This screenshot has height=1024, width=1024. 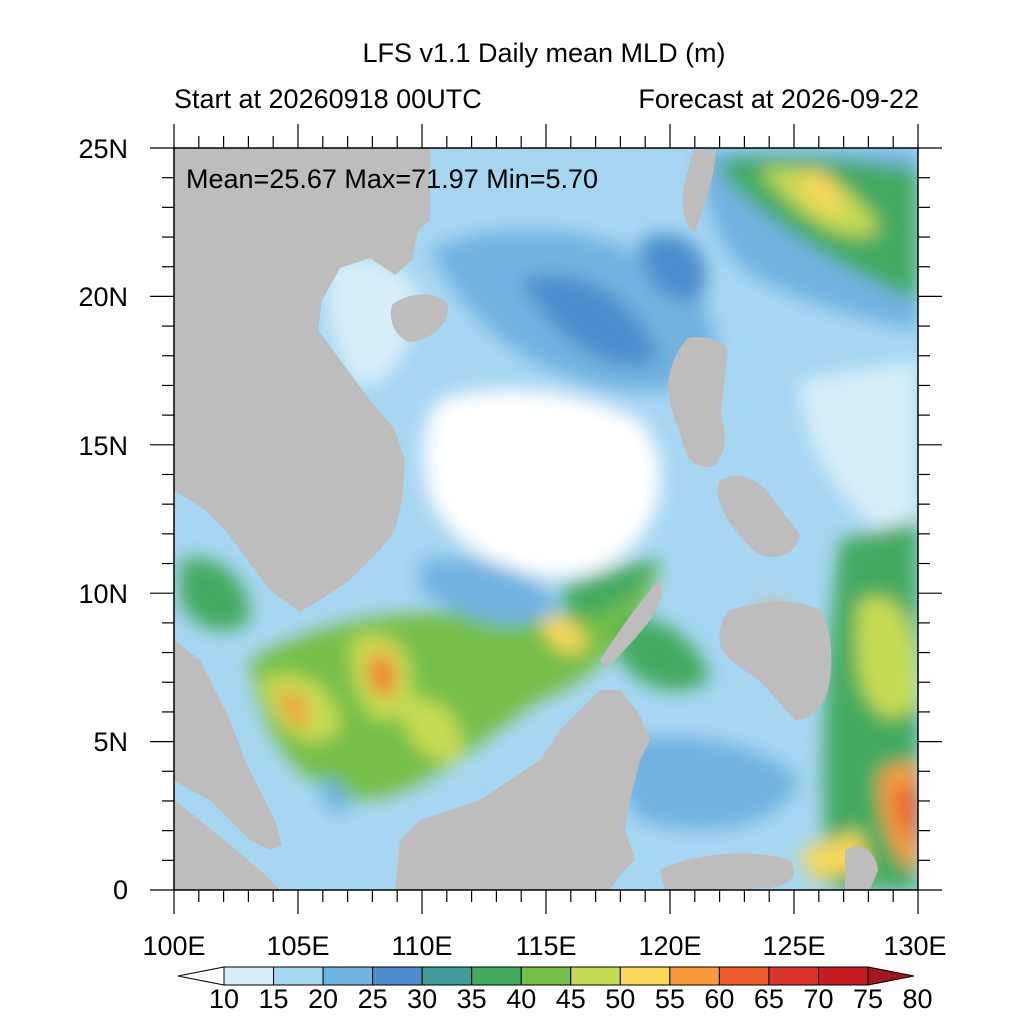 What do you see at coordinates (778, 99) in the screenshot?
I see `forecast-time-label: Forecast at 2026-09-22` at bounding box center [778, 99].